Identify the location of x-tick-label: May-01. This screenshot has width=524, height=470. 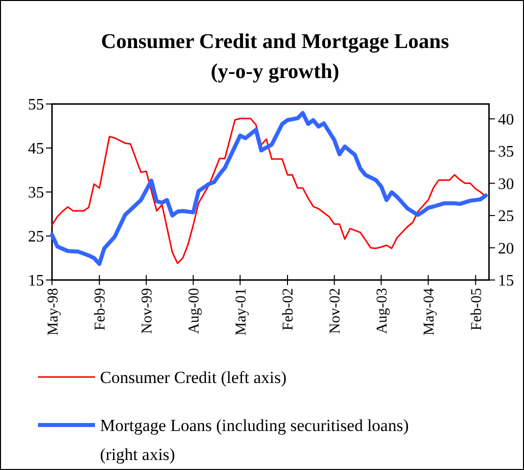
(241, 312).